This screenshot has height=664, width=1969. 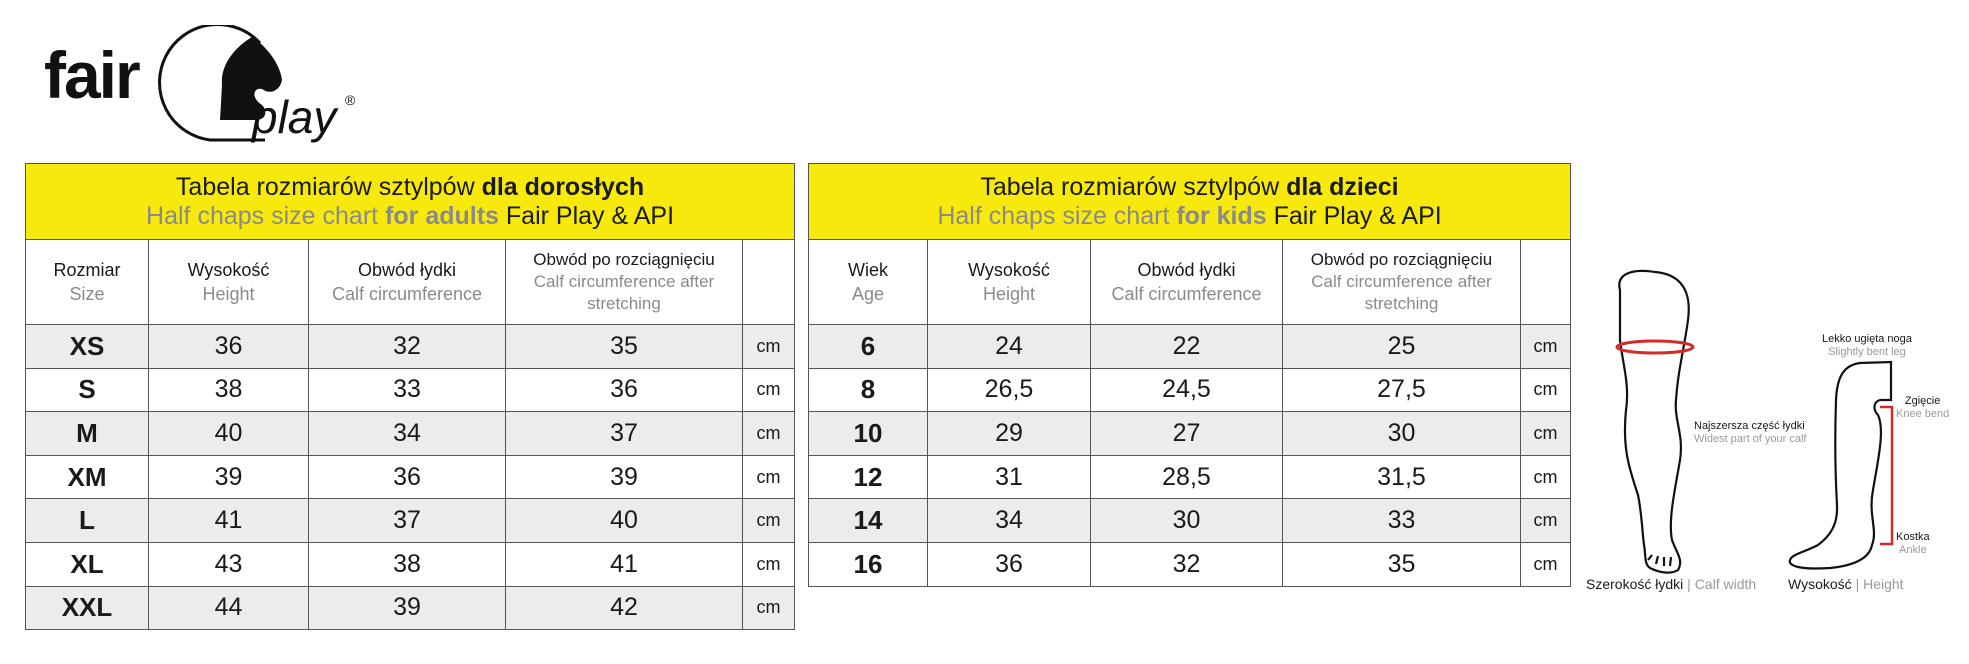 I want to click on value-cell: 26,5, so click(x=1009, y=390).